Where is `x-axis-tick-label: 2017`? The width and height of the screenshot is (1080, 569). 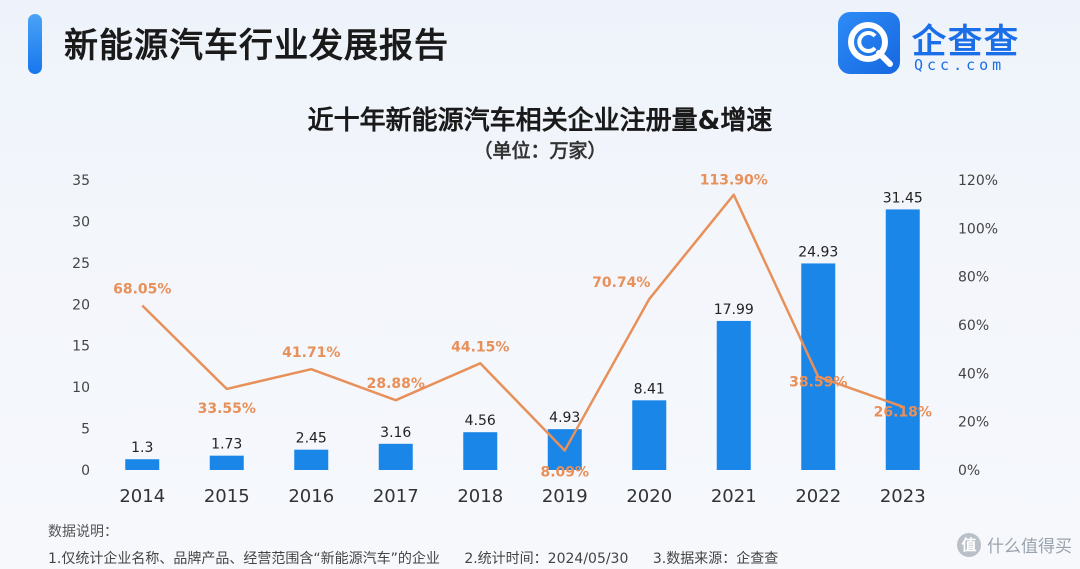
x-axis-tick-label: 2017 is located at coordinates (396, 496).